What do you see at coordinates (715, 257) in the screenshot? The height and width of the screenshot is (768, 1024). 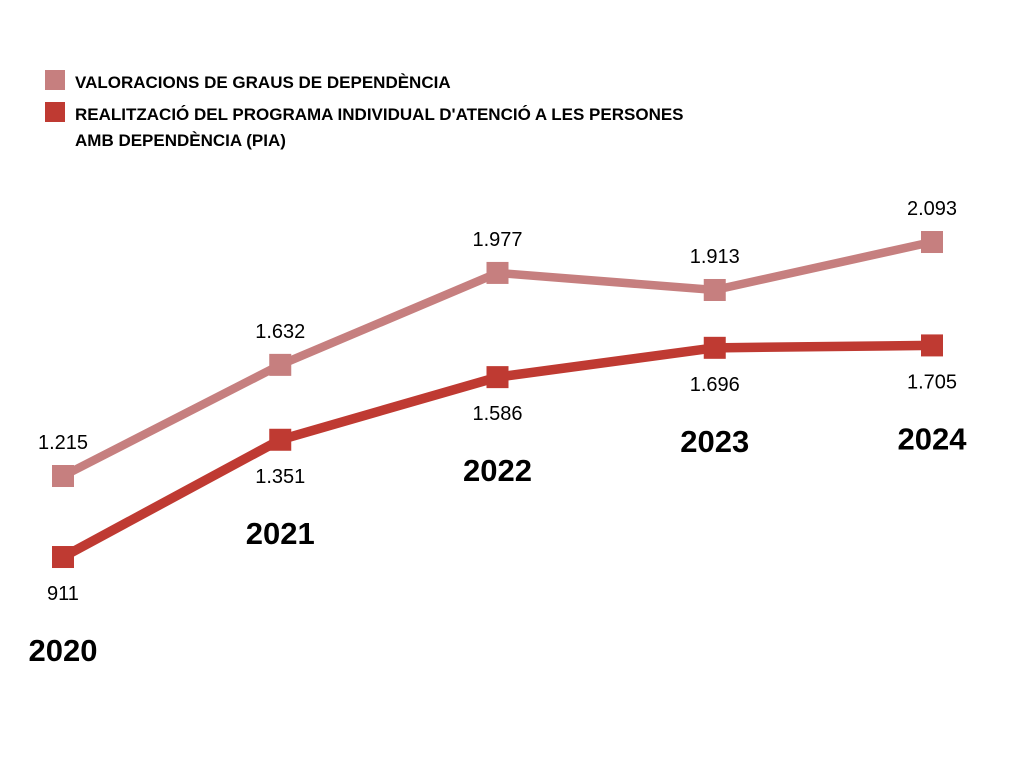 I see `value-label-s0-2023: 1.913` at bounding box center [715, 257].